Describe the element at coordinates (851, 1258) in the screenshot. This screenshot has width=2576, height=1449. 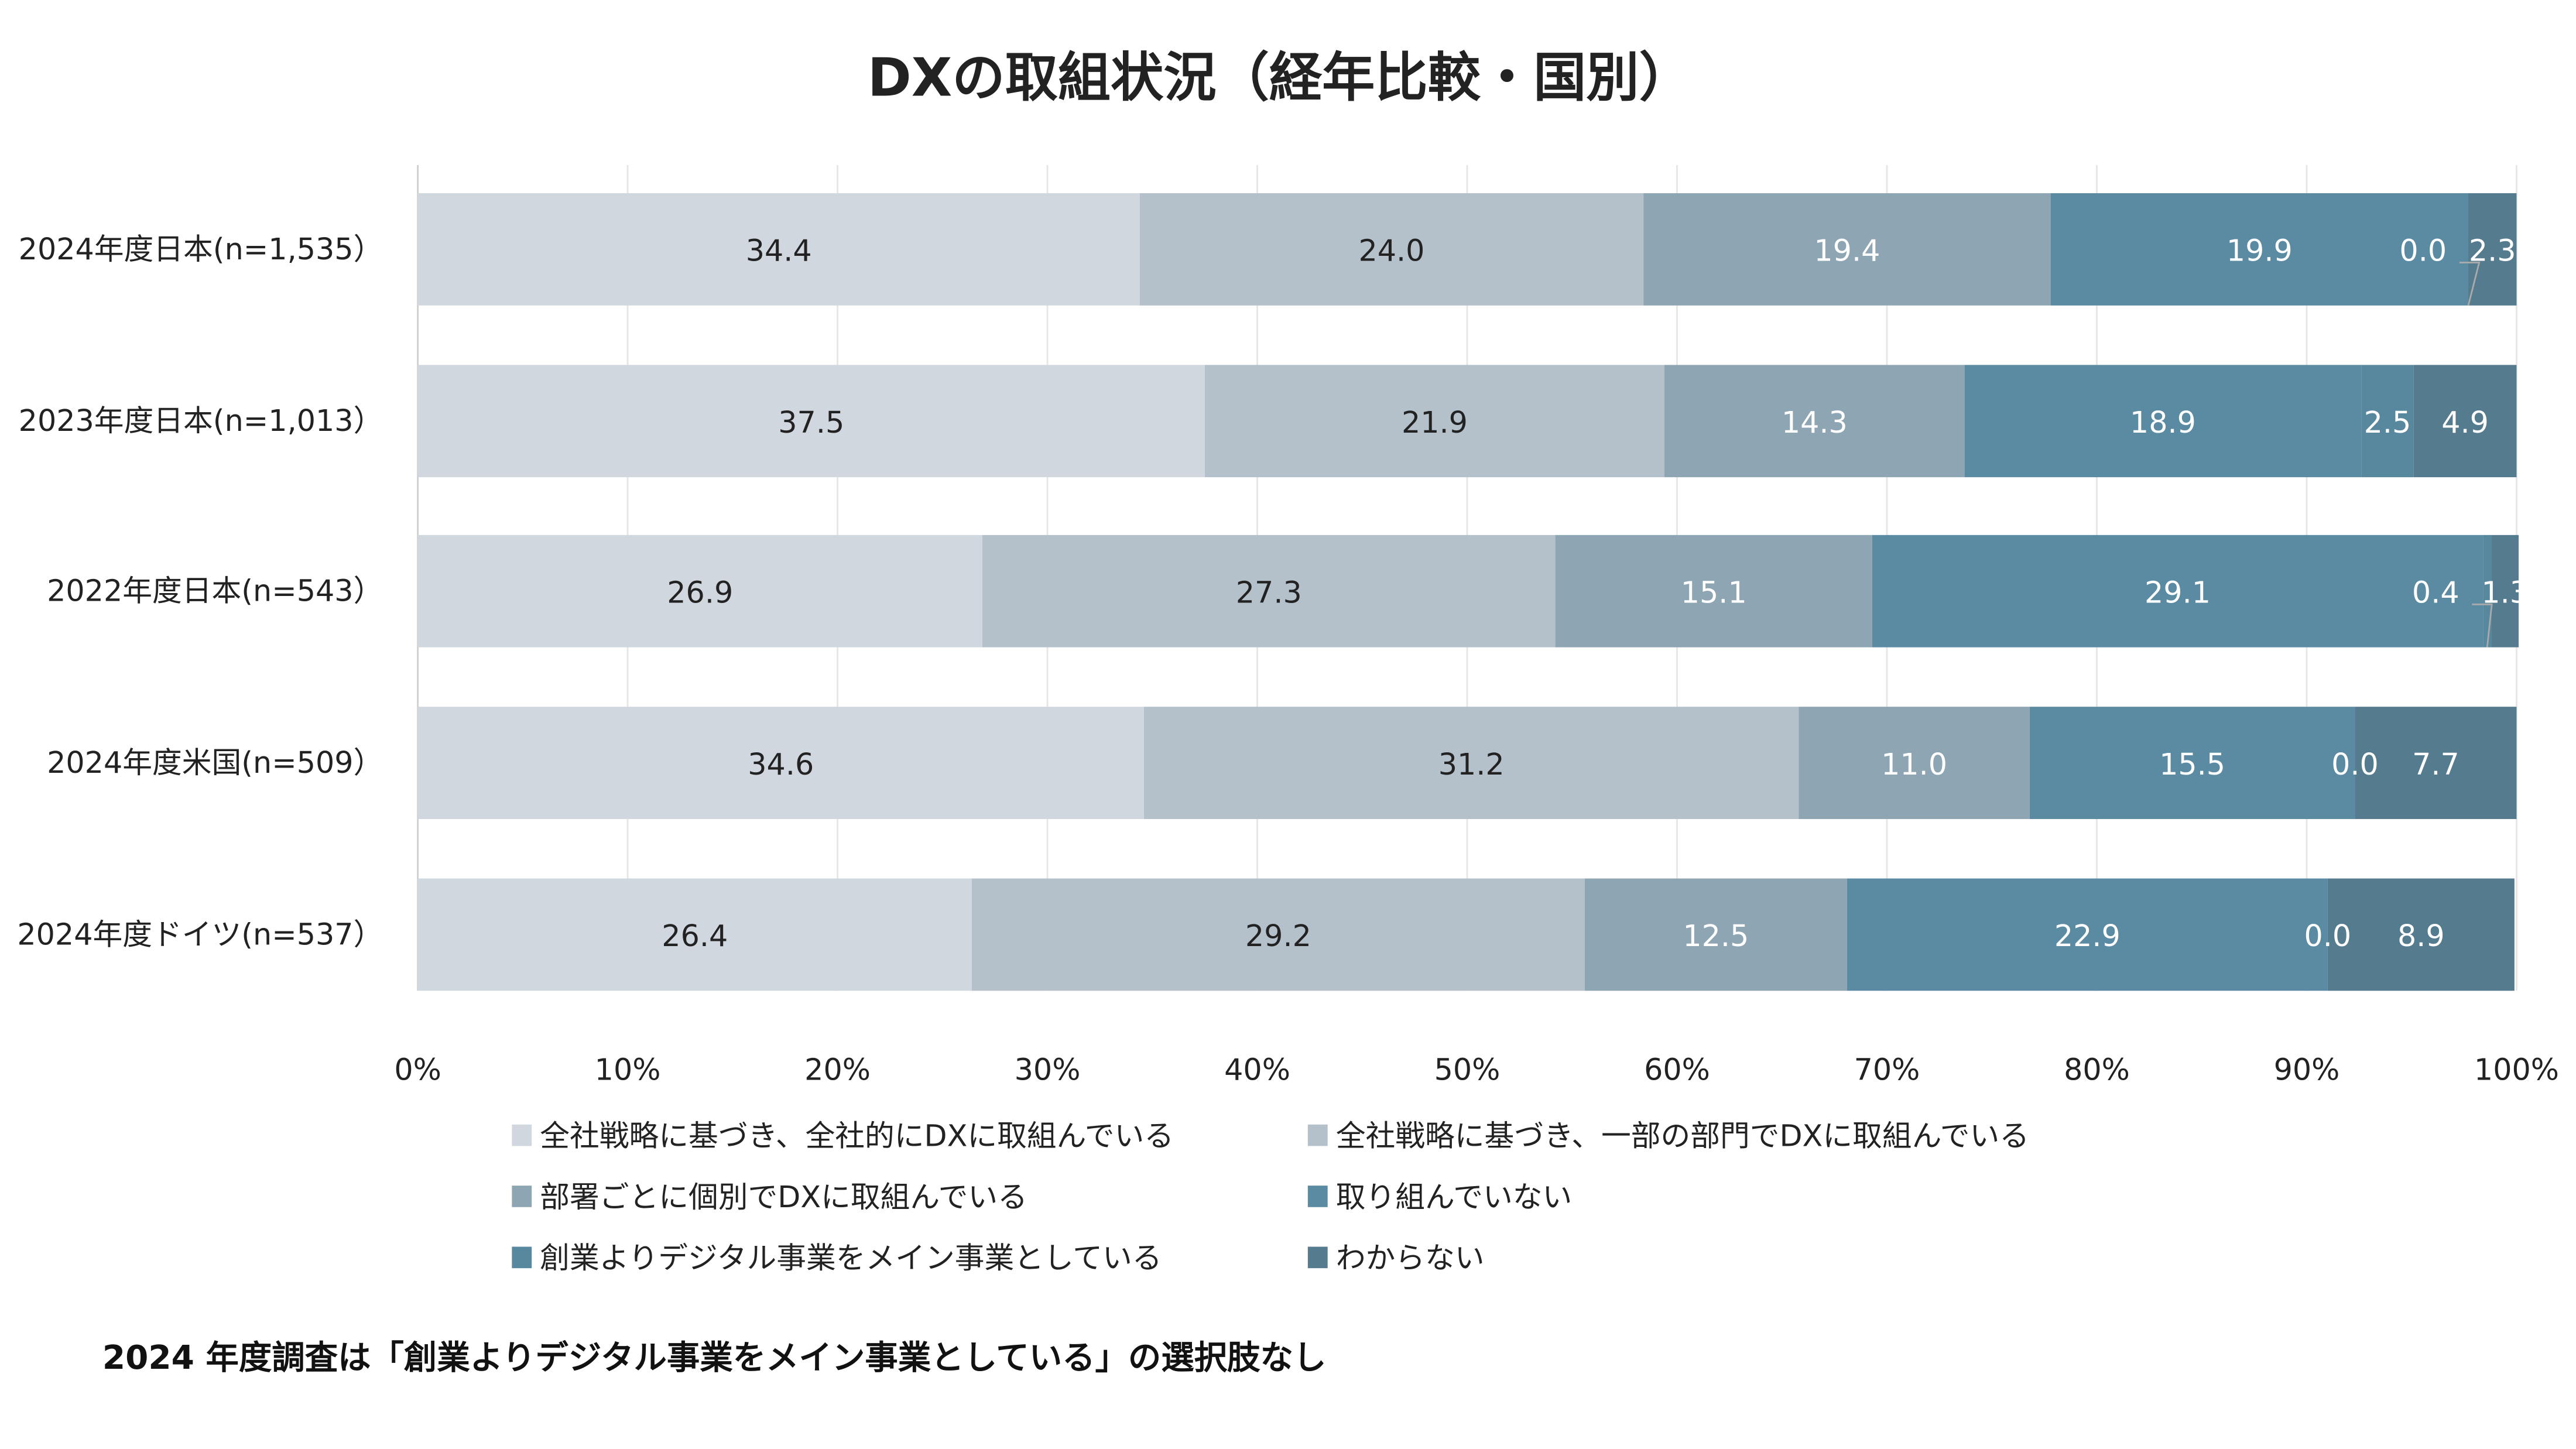
I see `legend-label: 創業よりデジタル事業をメイン事業としている` at that location.